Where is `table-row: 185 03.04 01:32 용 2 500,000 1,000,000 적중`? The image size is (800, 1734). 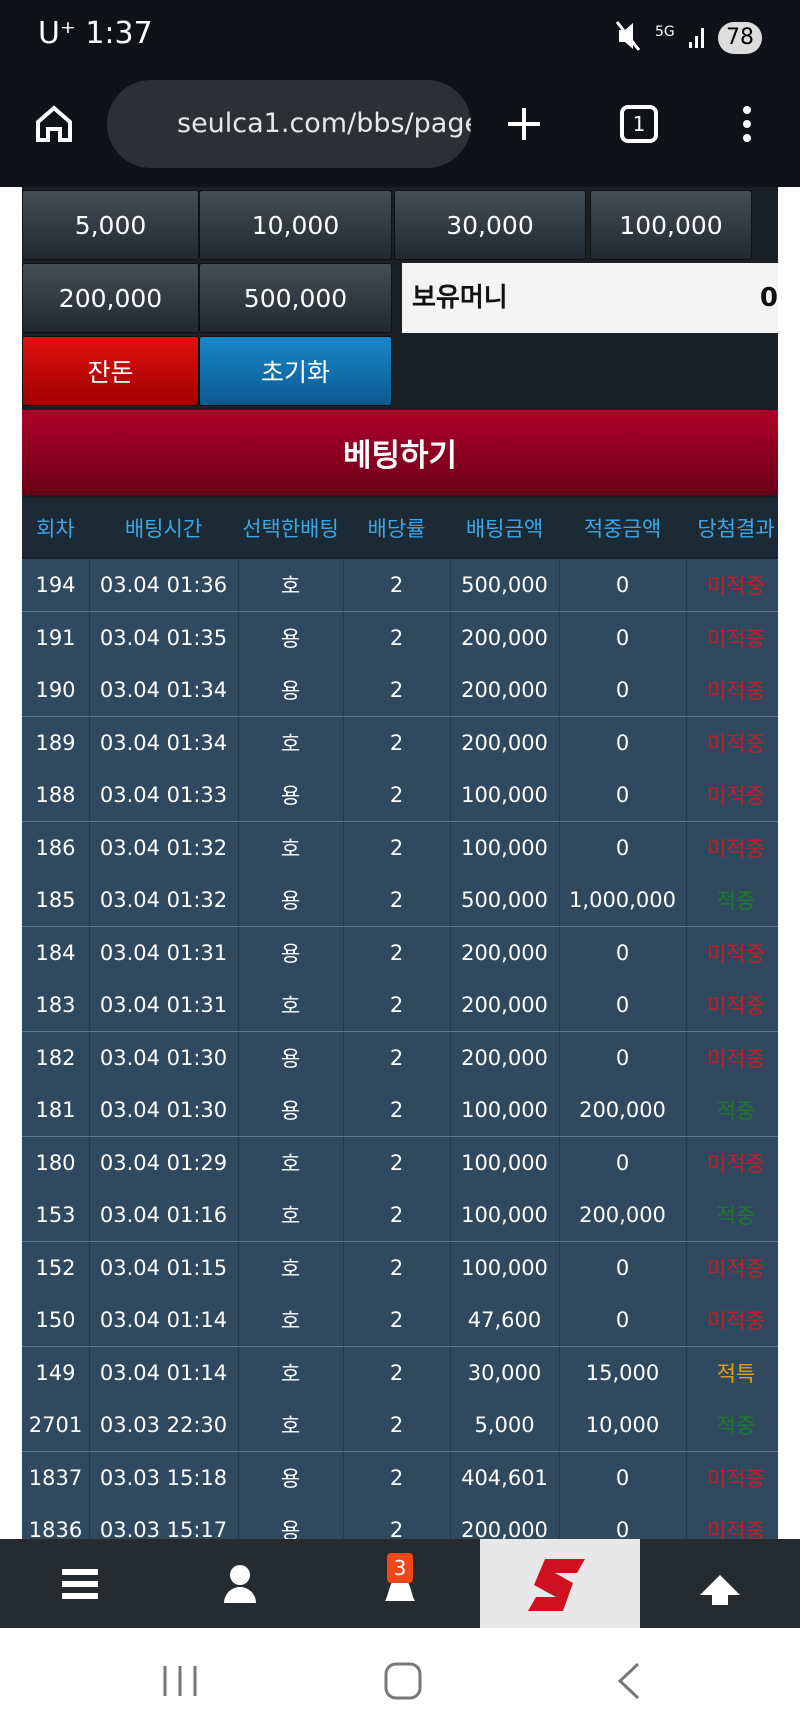
table-row: 185 03.04 01:32 용 2 500,000 1,000,000 적중 is located at coordinates (400, 900).